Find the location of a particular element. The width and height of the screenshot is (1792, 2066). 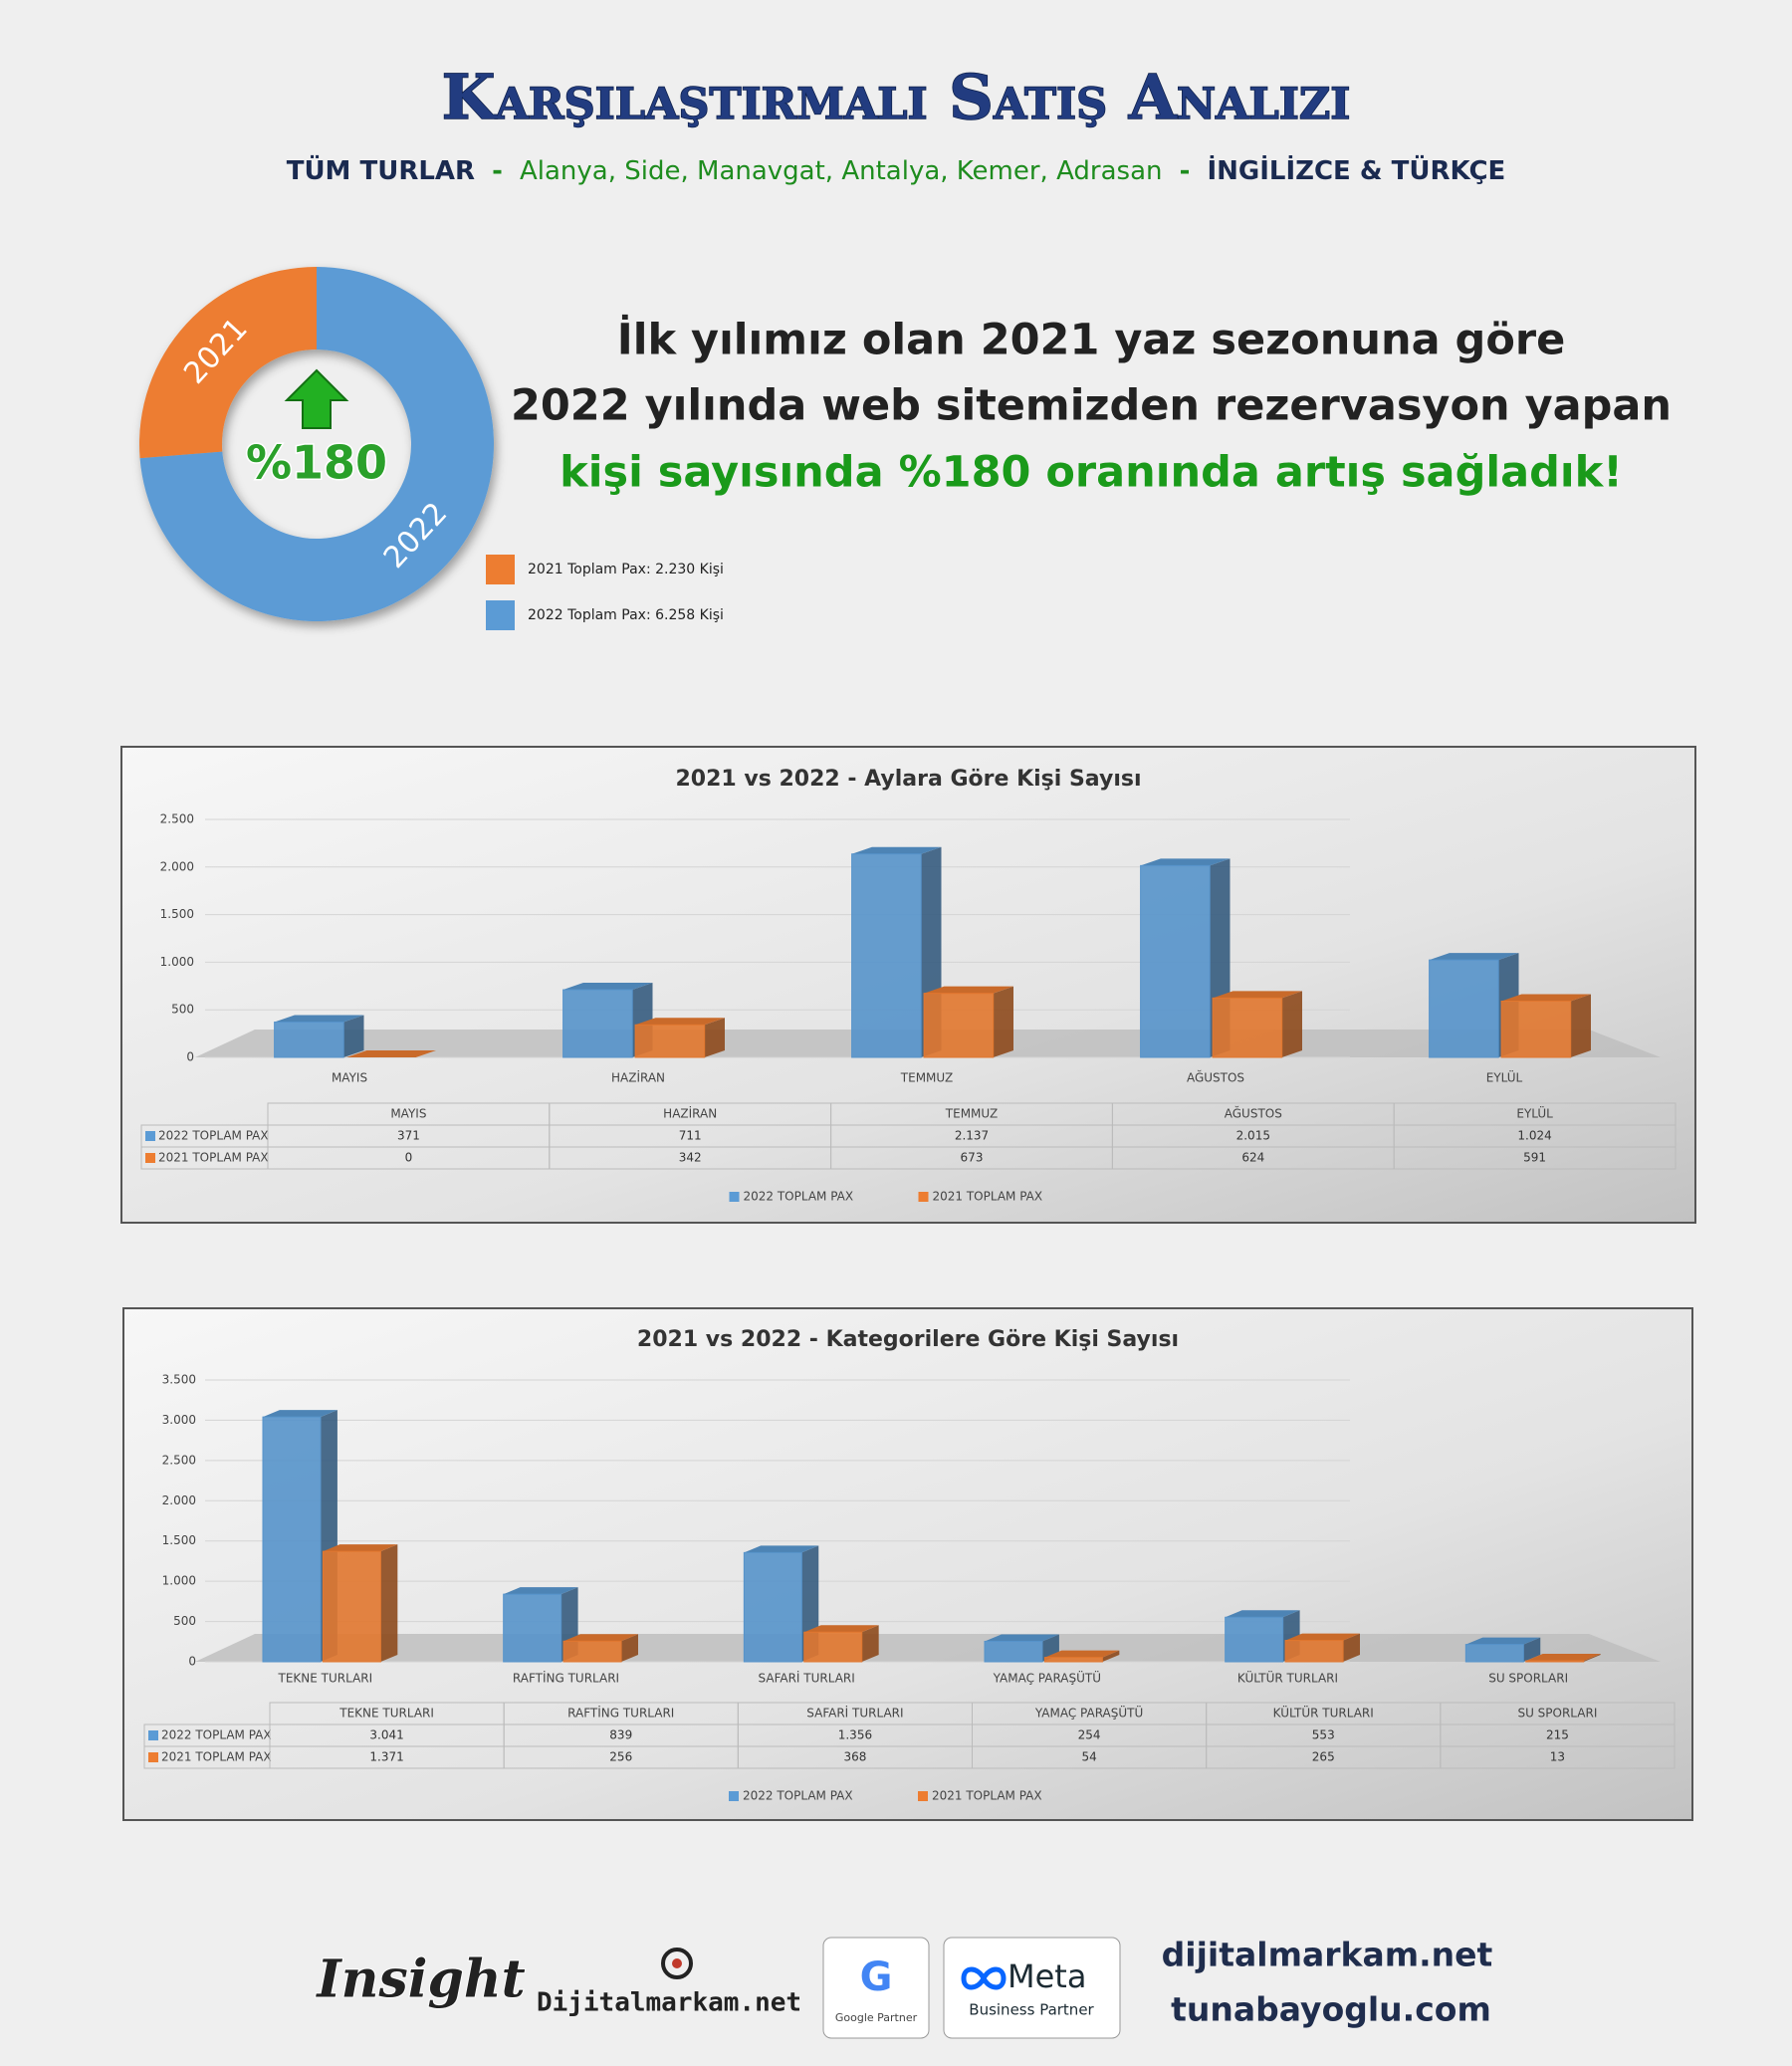

table-value: 368 is located at coordinates (854, 1757).